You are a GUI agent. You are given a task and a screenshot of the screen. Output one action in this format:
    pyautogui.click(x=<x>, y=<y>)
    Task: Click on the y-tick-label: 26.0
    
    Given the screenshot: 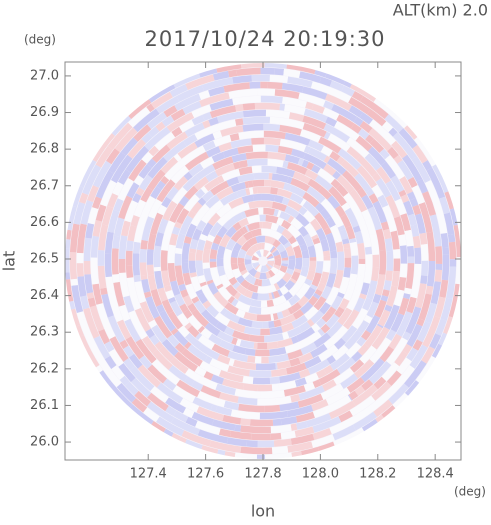 What is the action you would take?
    pyautogui.click(x=44, y=442)
    